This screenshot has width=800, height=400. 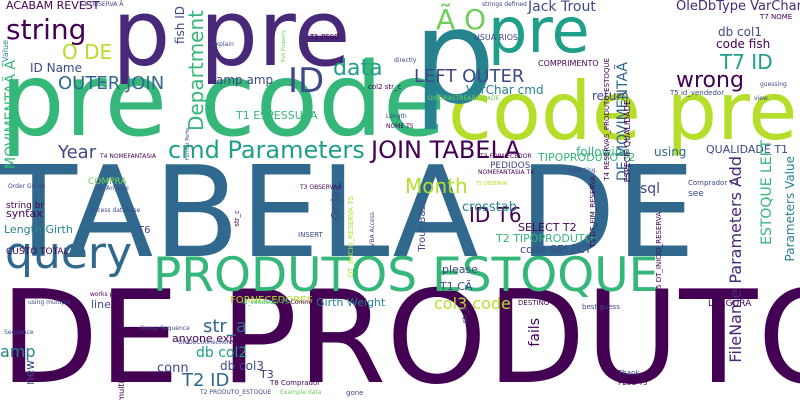 What do you see at coordinates (101, 304) in the screenshot?
I see `word-line: line` at bounding box center [101, 304].